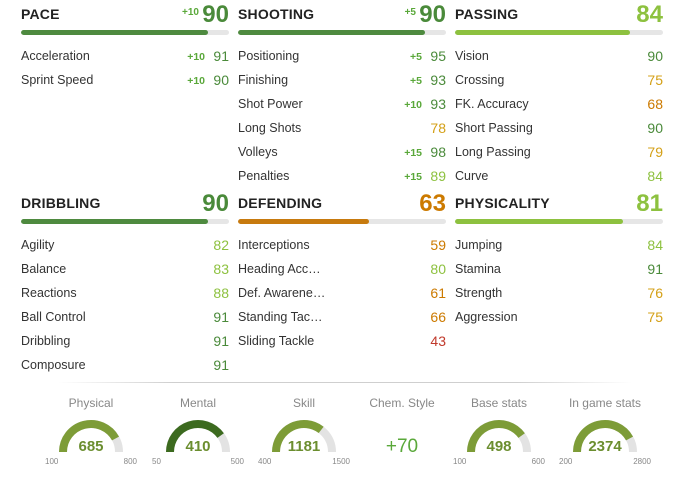 This screenshot has height=478, width=690. I want to click on stat-label: Strength, so click(479, 293).